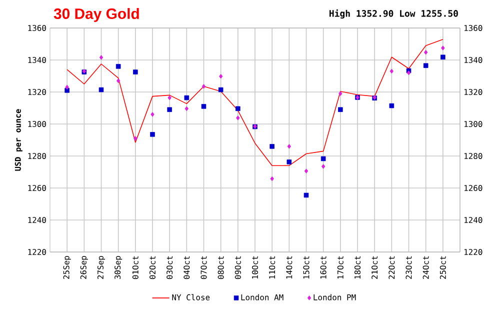  What do you see at coordinates (394, 14) in the screenshot?
I see `chart-subtitle: High 1352.90 Low 1255.50` at bounding box center [394, 14].